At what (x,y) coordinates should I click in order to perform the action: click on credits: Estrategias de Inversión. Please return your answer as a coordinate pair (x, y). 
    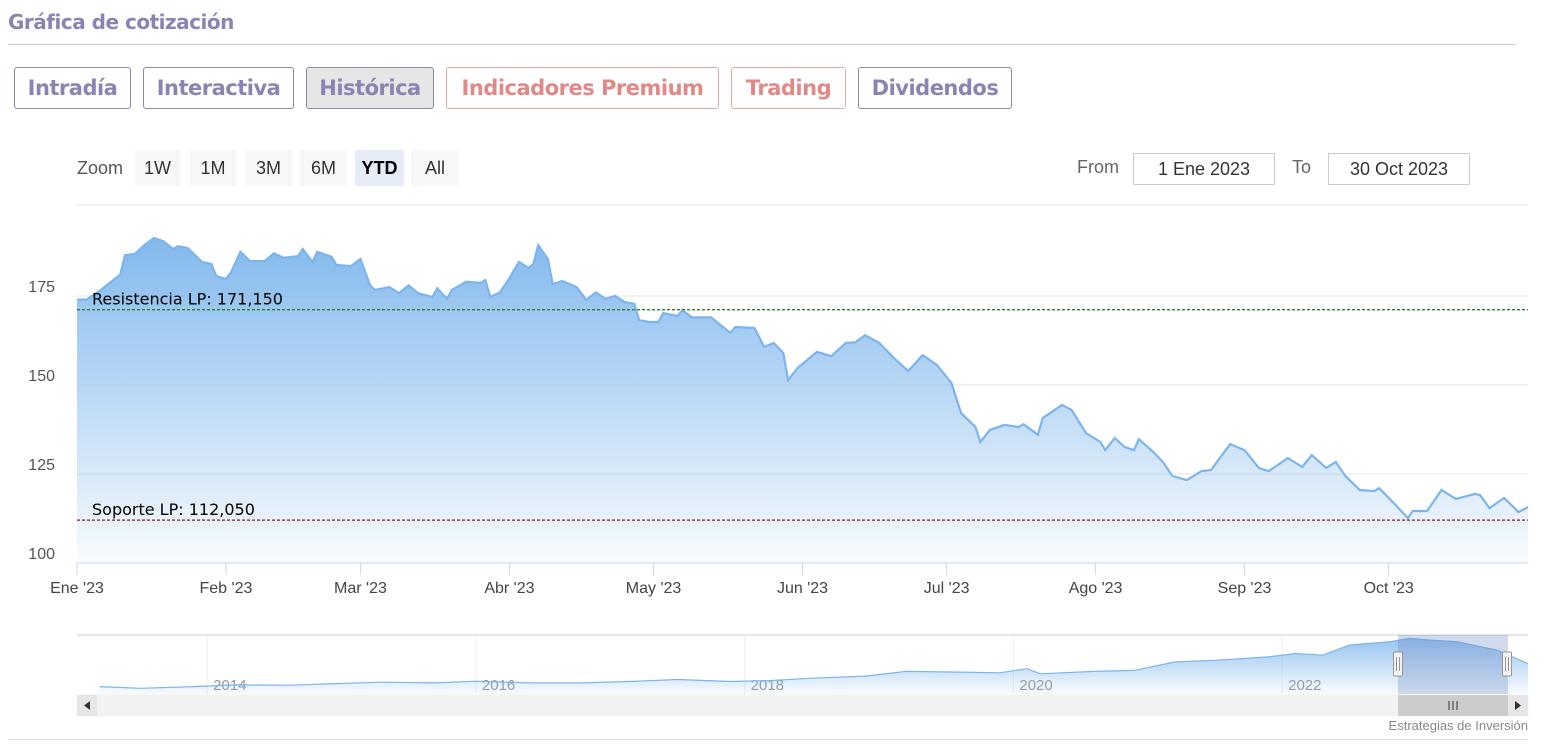
    Looking at the image, I should click on (1458, 725).